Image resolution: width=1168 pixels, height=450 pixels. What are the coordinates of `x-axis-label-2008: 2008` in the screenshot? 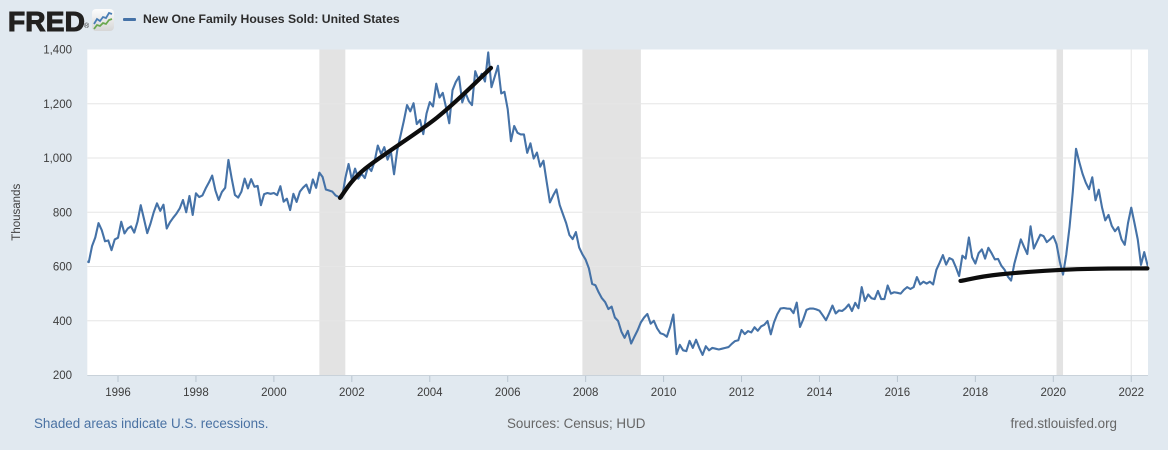 It's located at (586, 393).